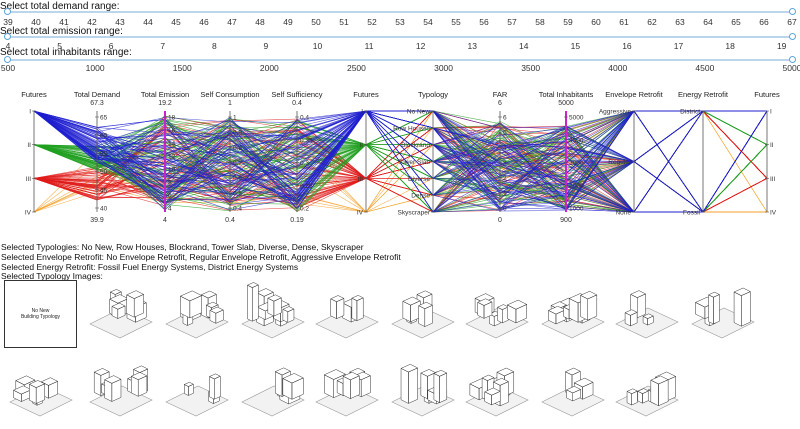 Image resolution: width=800 pixels, height=429 pixels. What do you see at coordinates (40, 317) in the screenshot?
I see `no-new-image-text-2: Building Typology` at bounding box center [40, 317].